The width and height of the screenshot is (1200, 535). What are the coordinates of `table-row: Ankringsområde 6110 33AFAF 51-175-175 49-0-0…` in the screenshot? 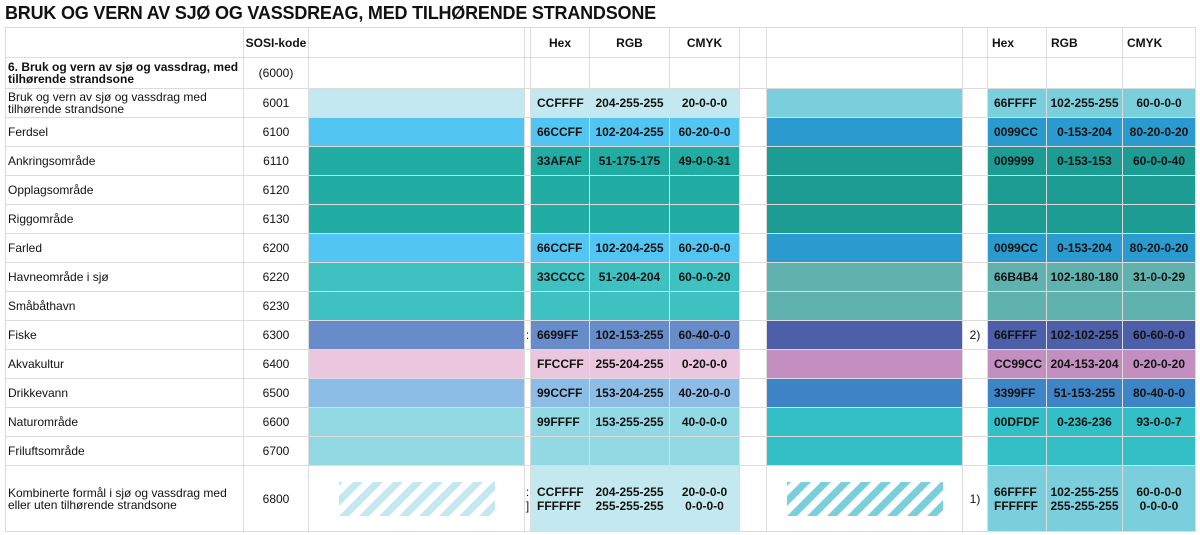 It's located at (600, 161).